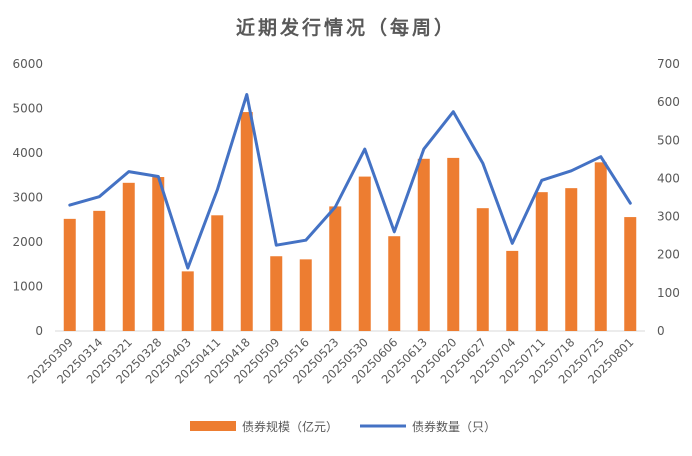  What do you see at coordinates (661, 331) in the screenshot?
I see `y2-tick-label: 0` at bounding box center [661, 331].